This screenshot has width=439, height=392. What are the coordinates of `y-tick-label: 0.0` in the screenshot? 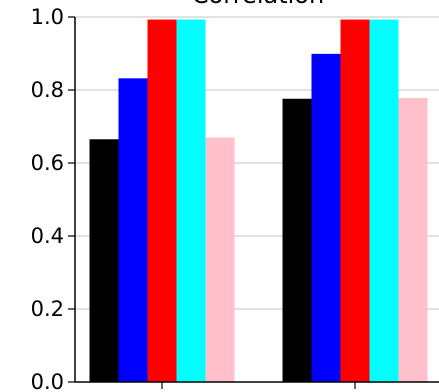 It's located at (47, 381).